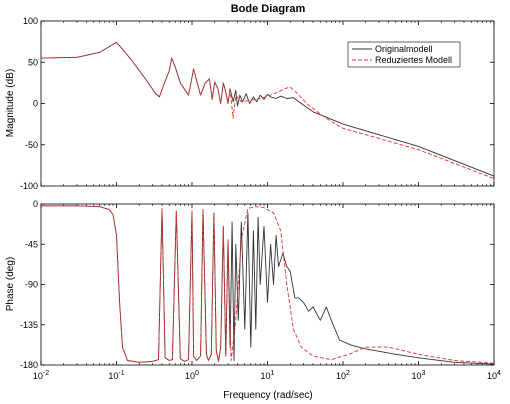 The width and height of the screenshot is (510, 404). I want to click on magnitude-ylabel: Magnitude (dB), so click(10, 103).